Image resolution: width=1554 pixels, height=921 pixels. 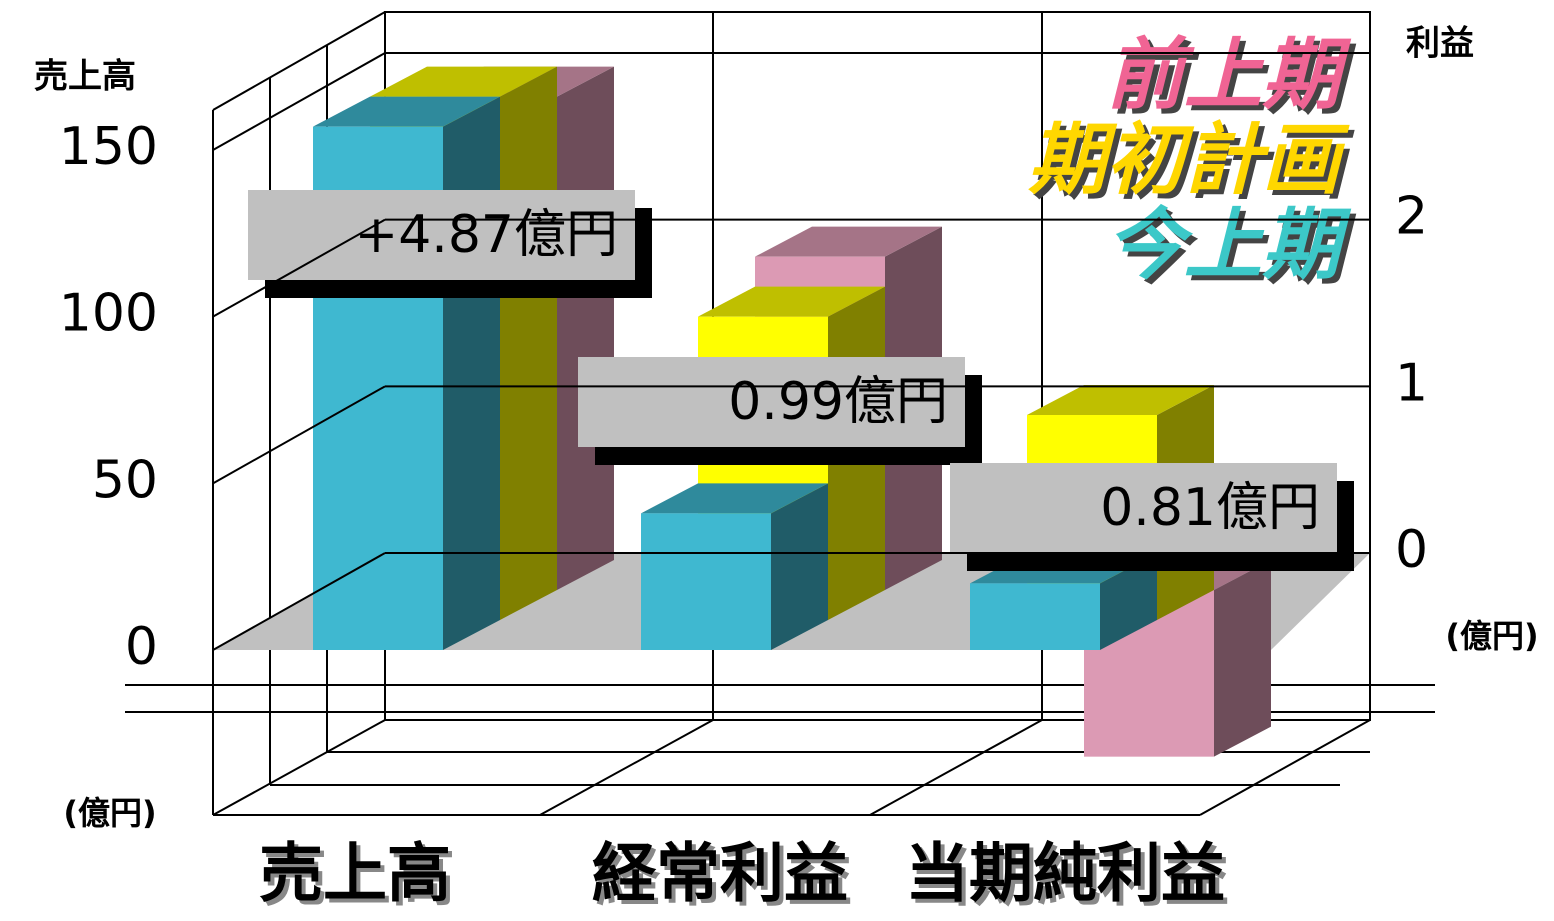 What do you see at coordinates (720, 875) in the screenshot?
I see `x-tick-label: 経常利益` at bounding box center [720, 875].